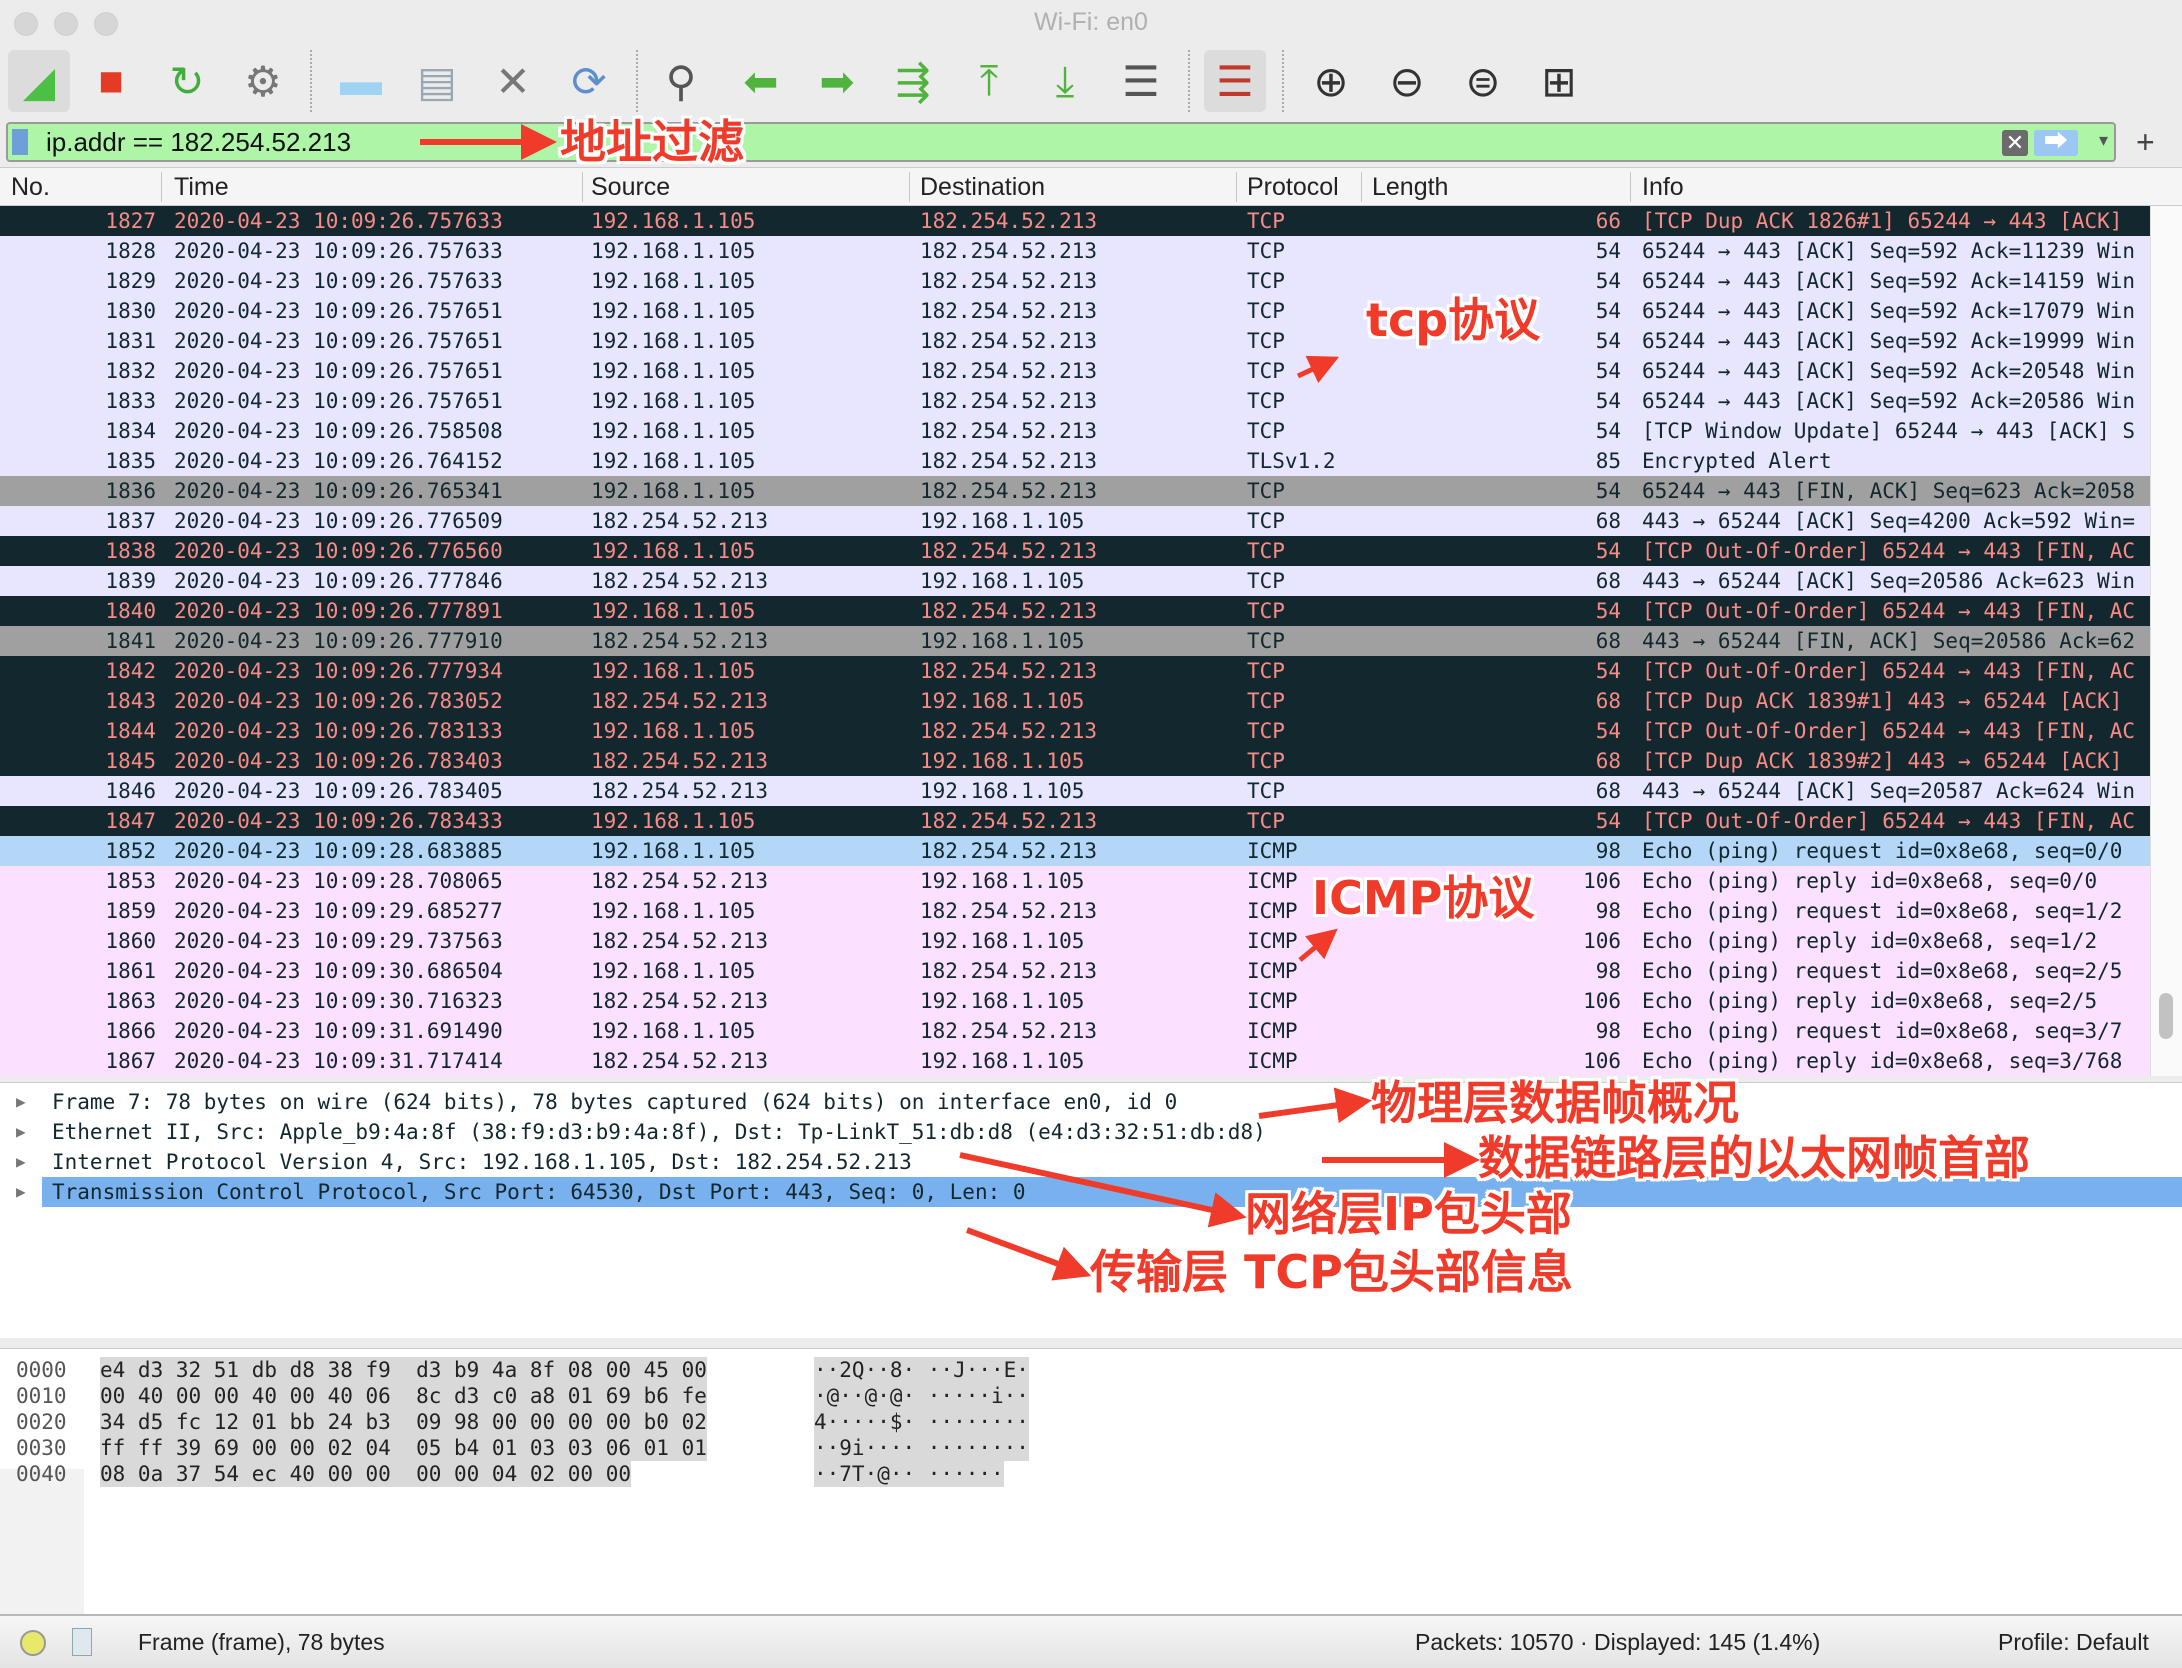 The width and height of the screenshot is (2182, 1668). What do you see at coordinates (909, 1474) in the screenshot?
I see `hex-ascii: ··7T·@·· ······` at bounding box center [909, 1474].